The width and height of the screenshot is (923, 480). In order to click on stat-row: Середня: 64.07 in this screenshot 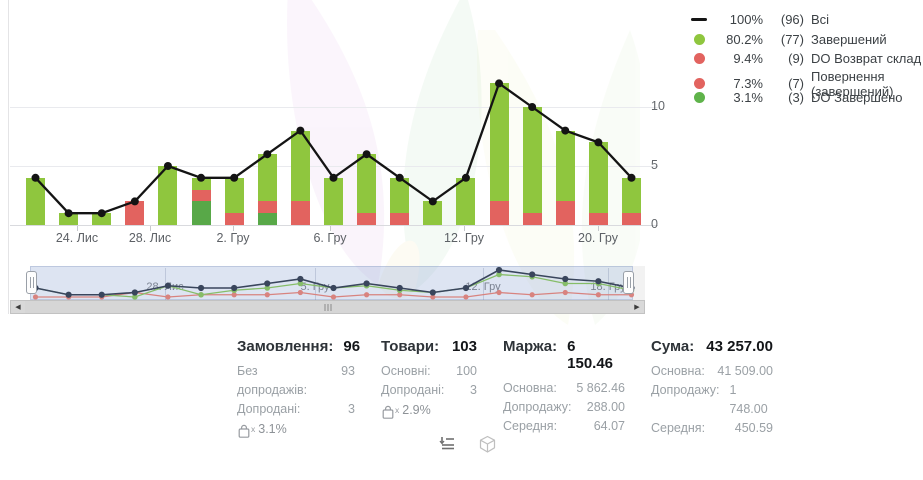, I will do `click(564, 426)`.